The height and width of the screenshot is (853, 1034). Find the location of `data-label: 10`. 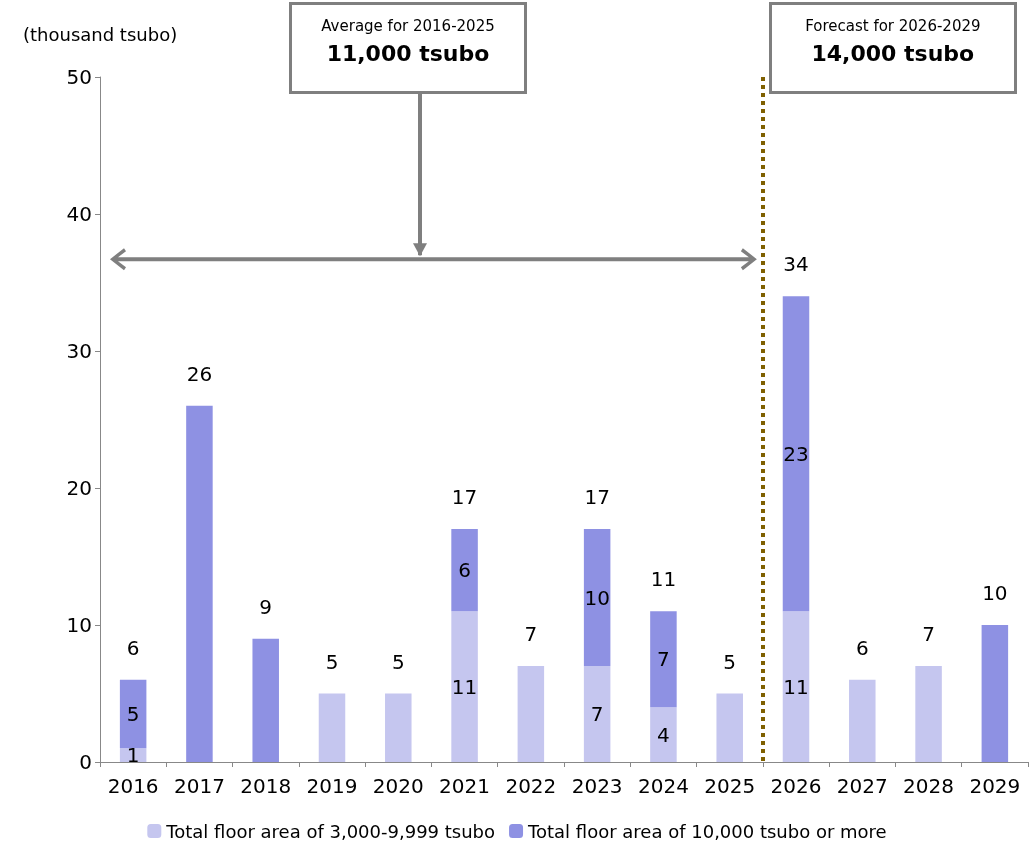

data-label: 10 is located at coordinates (597, 597).